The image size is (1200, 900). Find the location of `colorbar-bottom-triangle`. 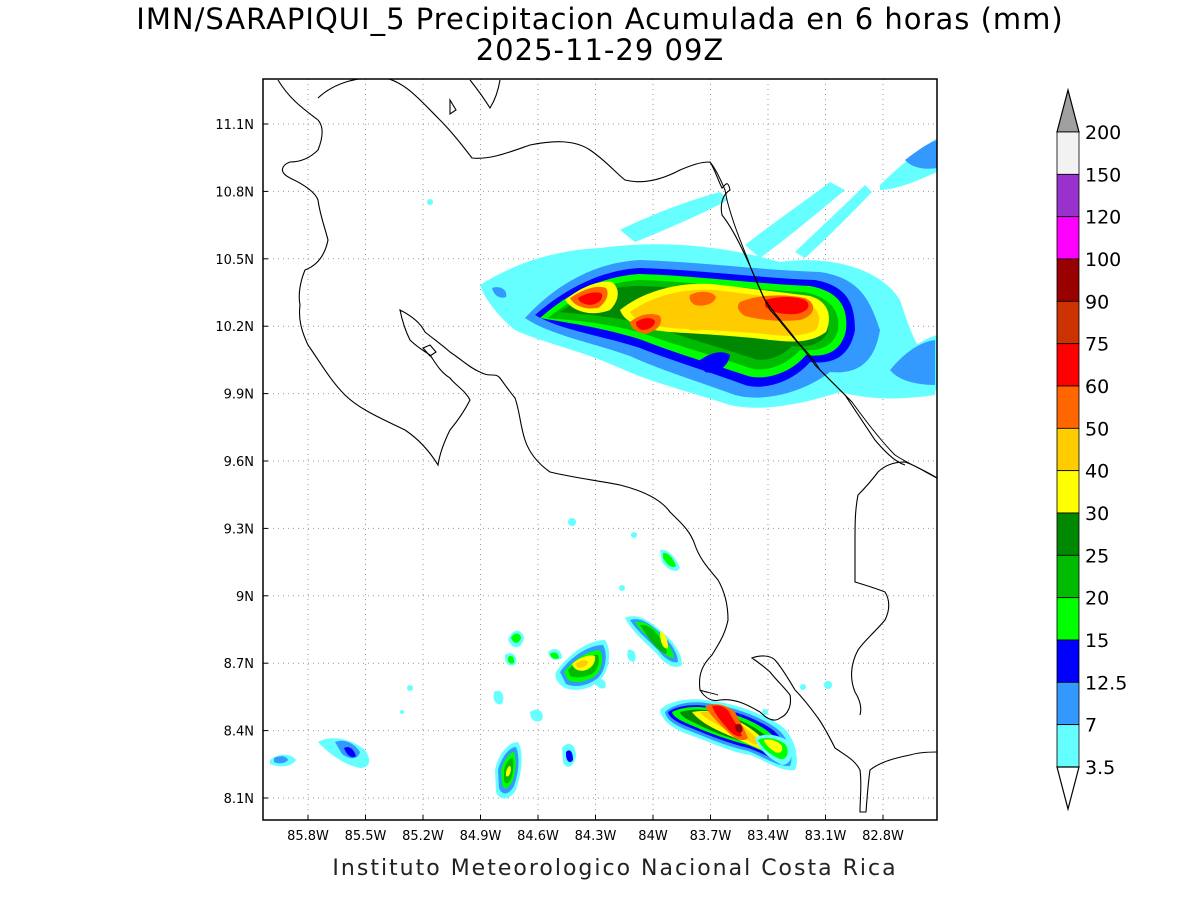

colorbar-bottom-triangle is located at coordinates (1068, 789).